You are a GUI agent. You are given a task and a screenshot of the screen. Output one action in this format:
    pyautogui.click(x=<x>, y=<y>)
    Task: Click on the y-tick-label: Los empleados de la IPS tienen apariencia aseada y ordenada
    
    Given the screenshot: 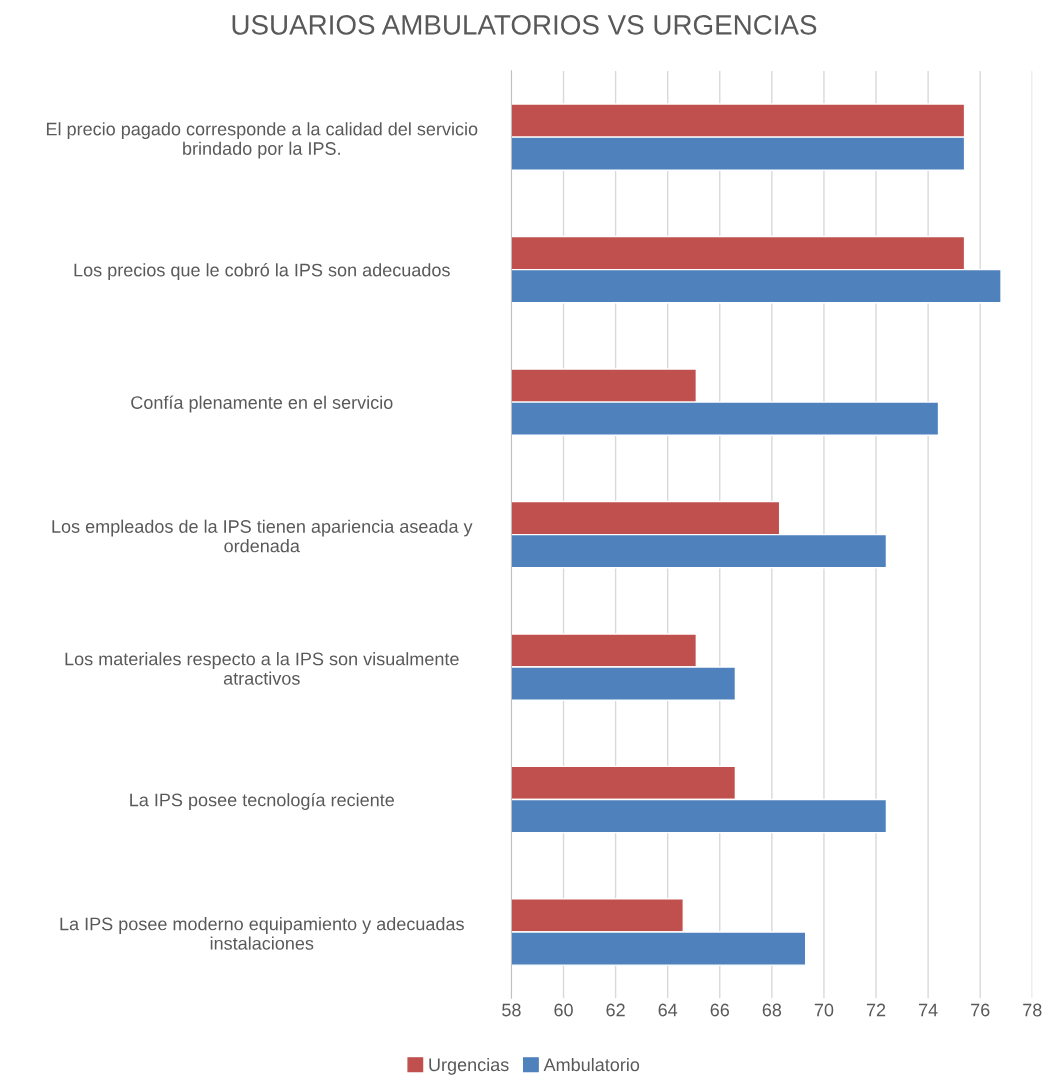 What is the action you would take?
    pyautogui.click(x=262, y=536)
    